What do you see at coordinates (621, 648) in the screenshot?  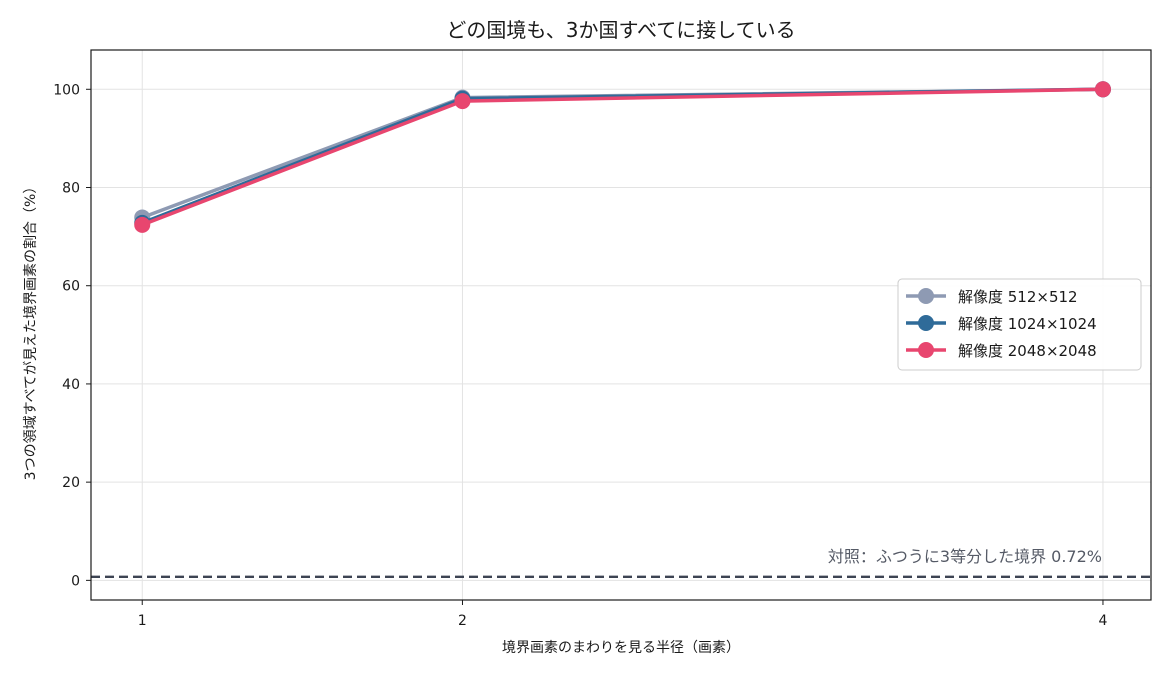 I see `x-axis-label: 境界画素のまわりを見る半径（画素）` at bounding box center [621, 648].